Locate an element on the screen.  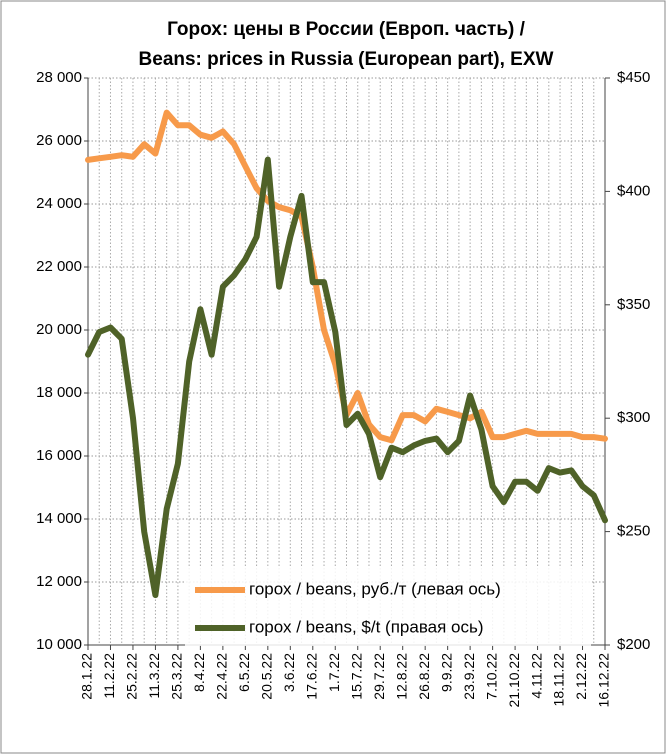
x-tick-label: 11.3.22 is located at coordinates (154, 676).